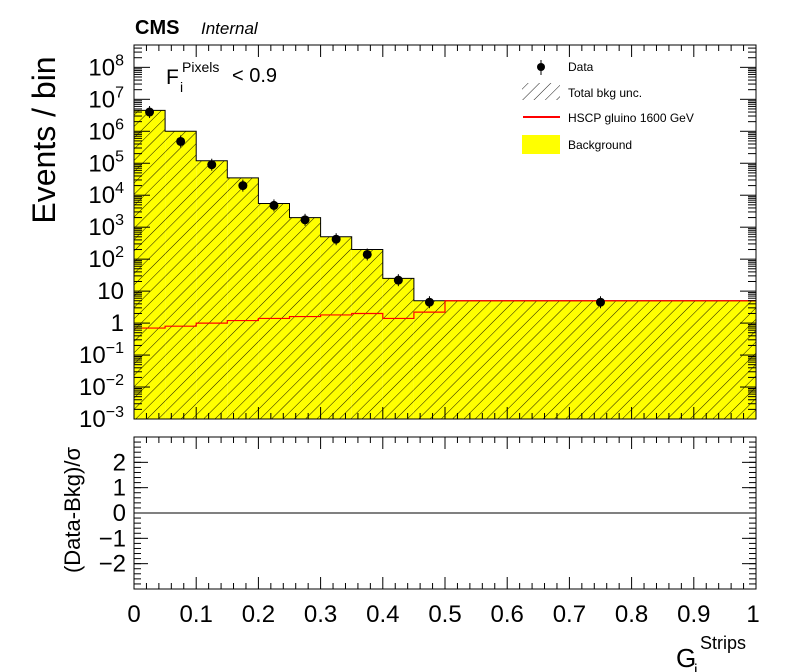 This screenshot has height=672, width=796. Describe the element at coordinates (133, 614) in the screenshot. I see `x-tick-label: 0` at that location.